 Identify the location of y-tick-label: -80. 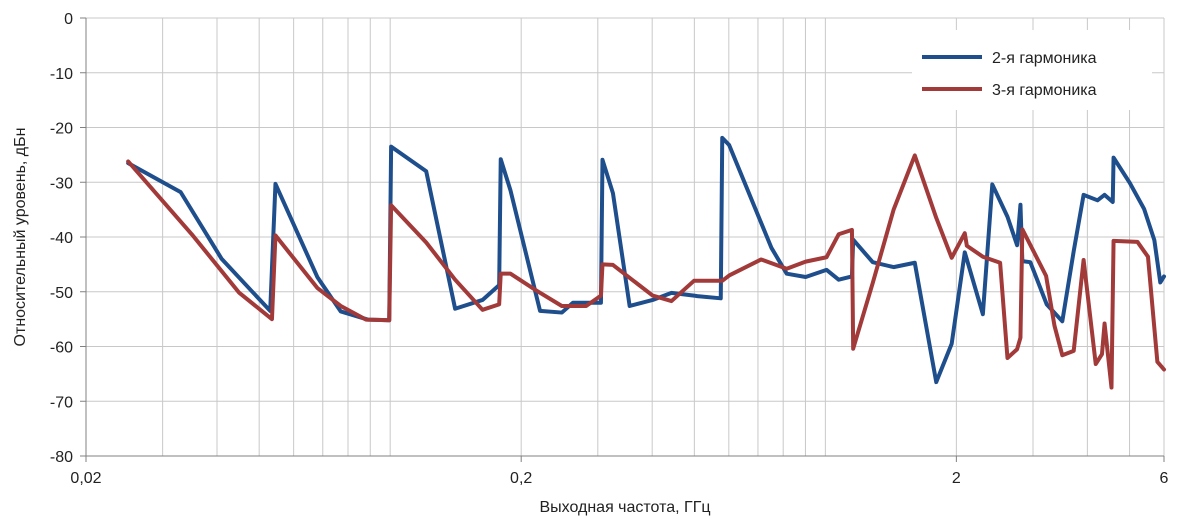
(61, 457).